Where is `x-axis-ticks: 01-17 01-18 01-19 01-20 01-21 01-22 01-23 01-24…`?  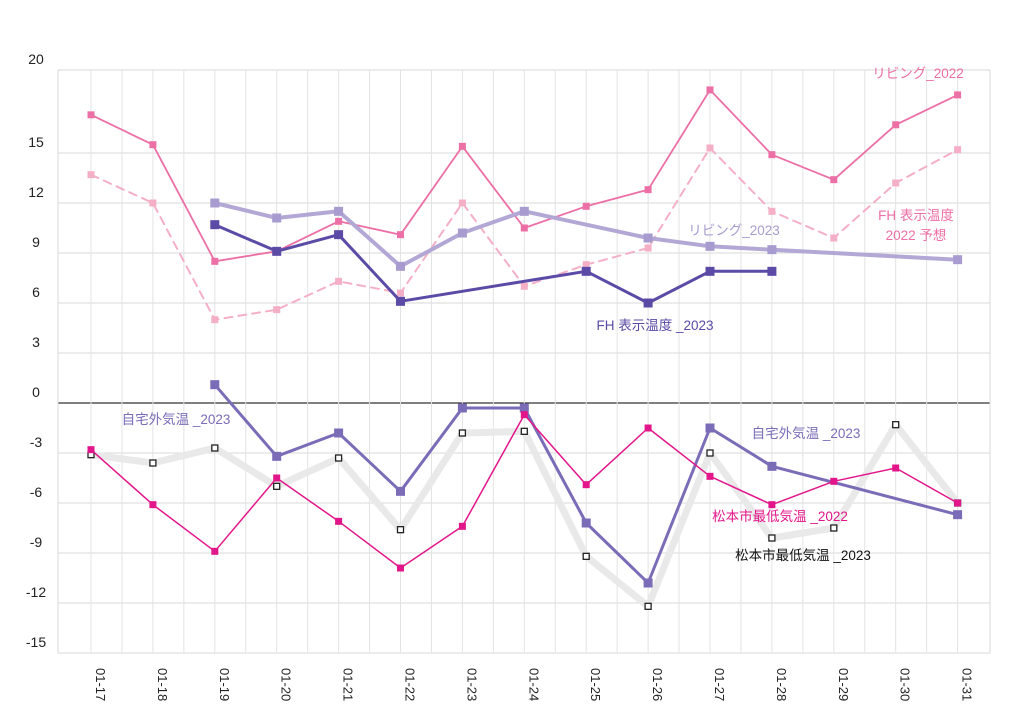 x-axis-ticks: 01-17 01-18 01-19 01-20 01-21 01-22 01-23 01-24… is located at coordinates (534, 684).